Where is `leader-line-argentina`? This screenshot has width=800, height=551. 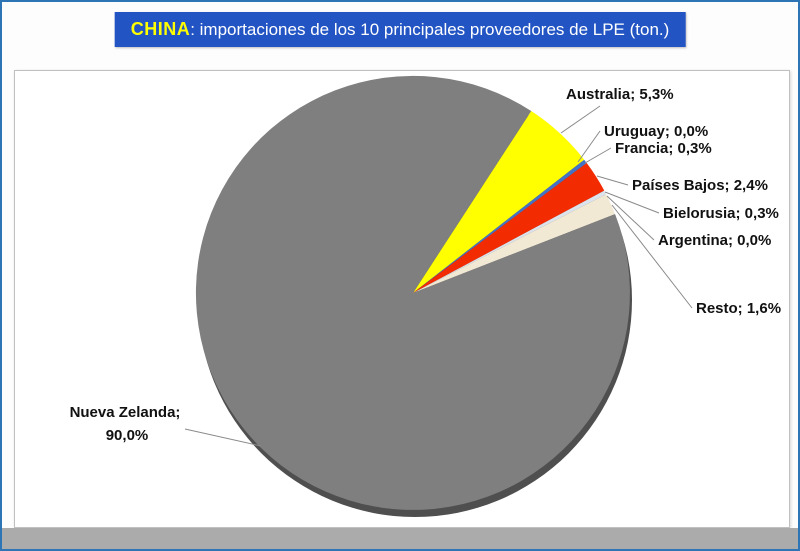 leader-line-argentina is located at coordinates (630, 218).